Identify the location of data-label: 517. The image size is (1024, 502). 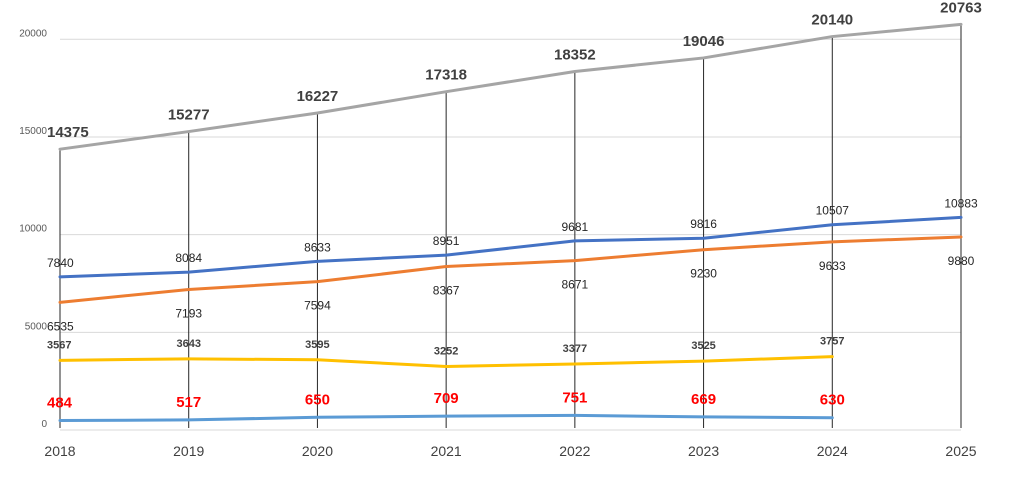
(188, 402).